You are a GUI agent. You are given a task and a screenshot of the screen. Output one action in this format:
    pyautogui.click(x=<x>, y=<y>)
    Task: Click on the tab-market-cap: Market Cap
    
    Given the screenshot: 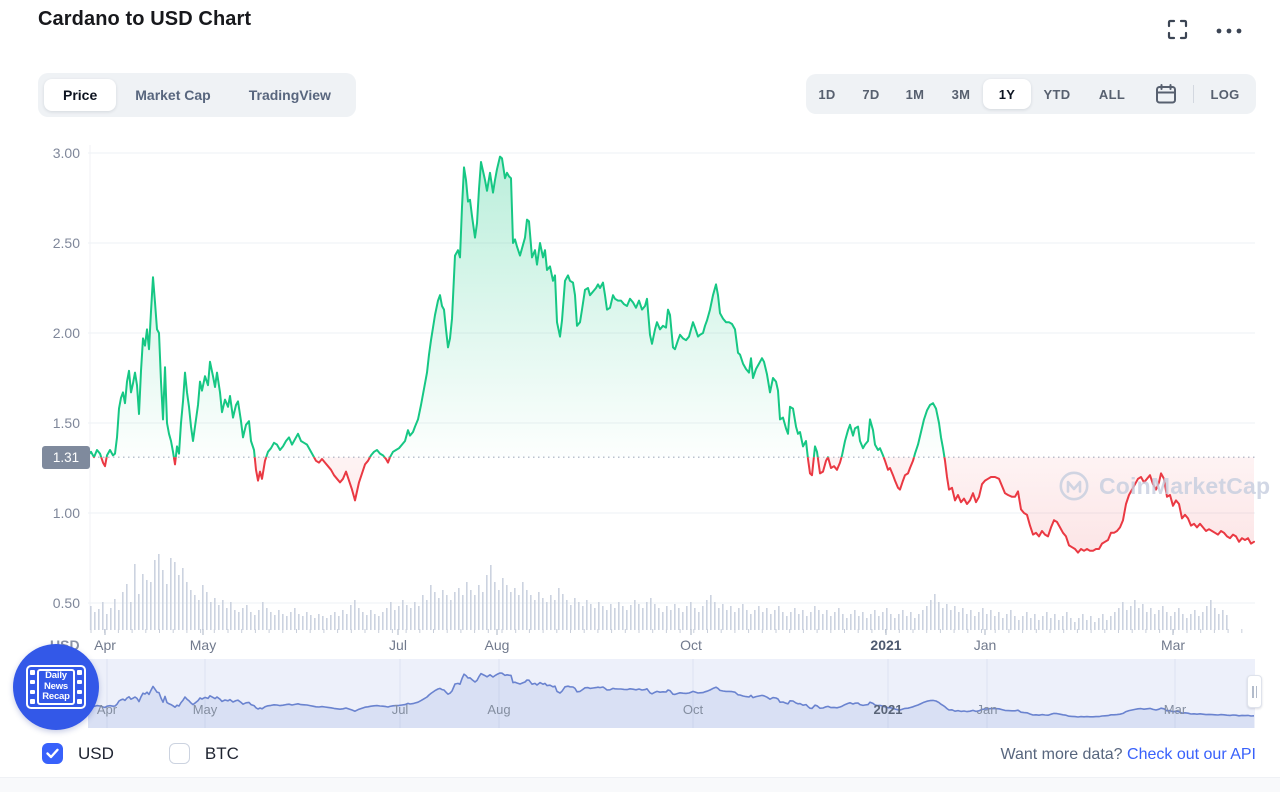 What is the action you would take?
    pyautogui.click(x=173, y=95)
    